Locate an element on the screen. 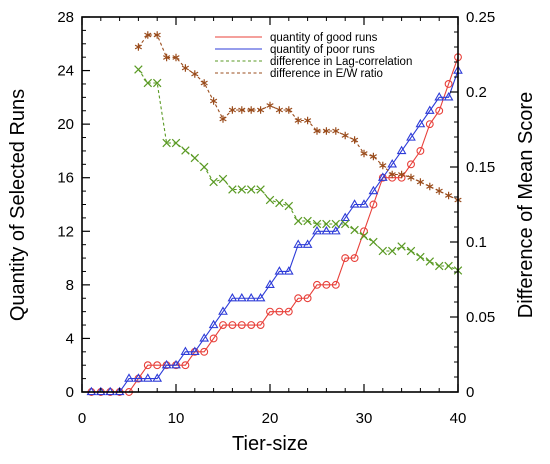  y-left-tick-label: 8 is located at coordinates (70, 285).